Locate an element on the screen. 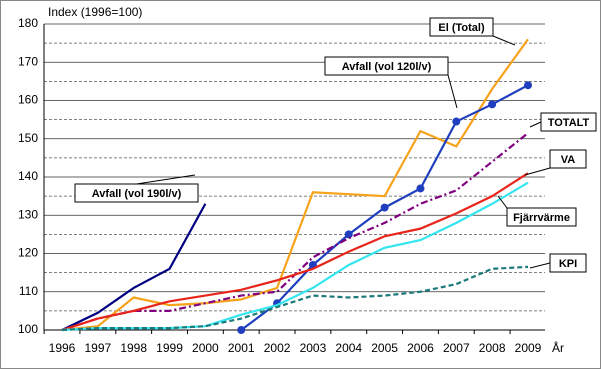 This screenshot has height=369, width=601. x-tick-label: 1999 is located at coordinates (169, 348).